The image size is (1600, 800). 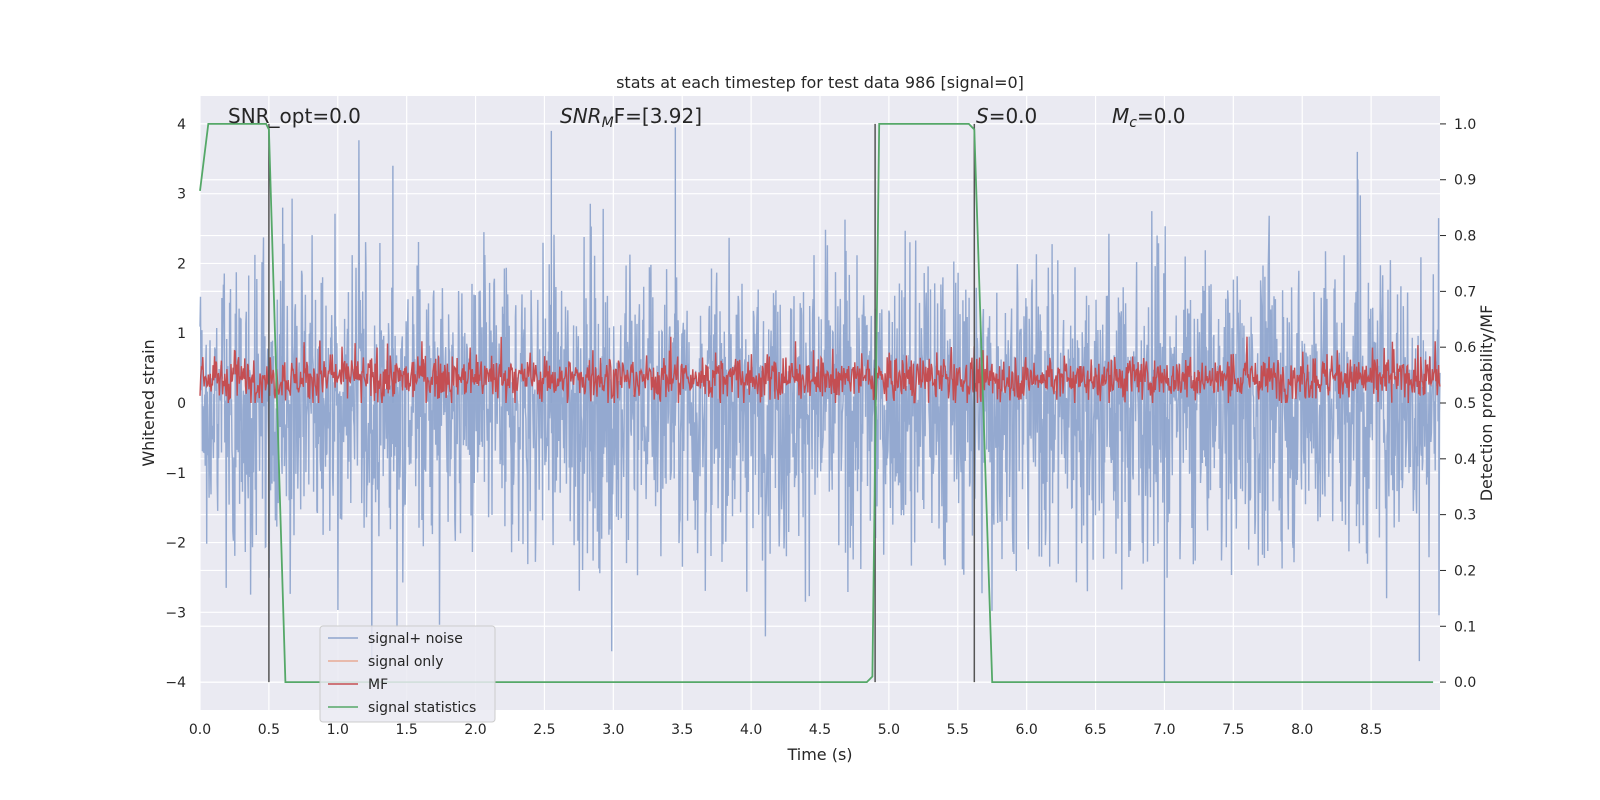 I want to click on y-tick-label: 2, so click(x=181, y=264).